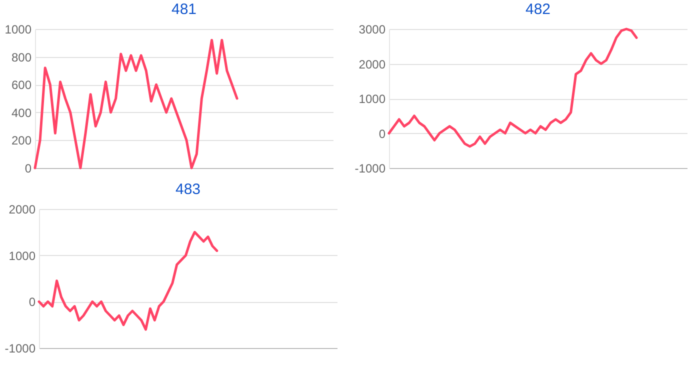 This screenshot has height=386, width=700. What do you see at coordinates (188, 189) in the screenshot?
I see `chart-title: 483` at bounding box center [188, 189].